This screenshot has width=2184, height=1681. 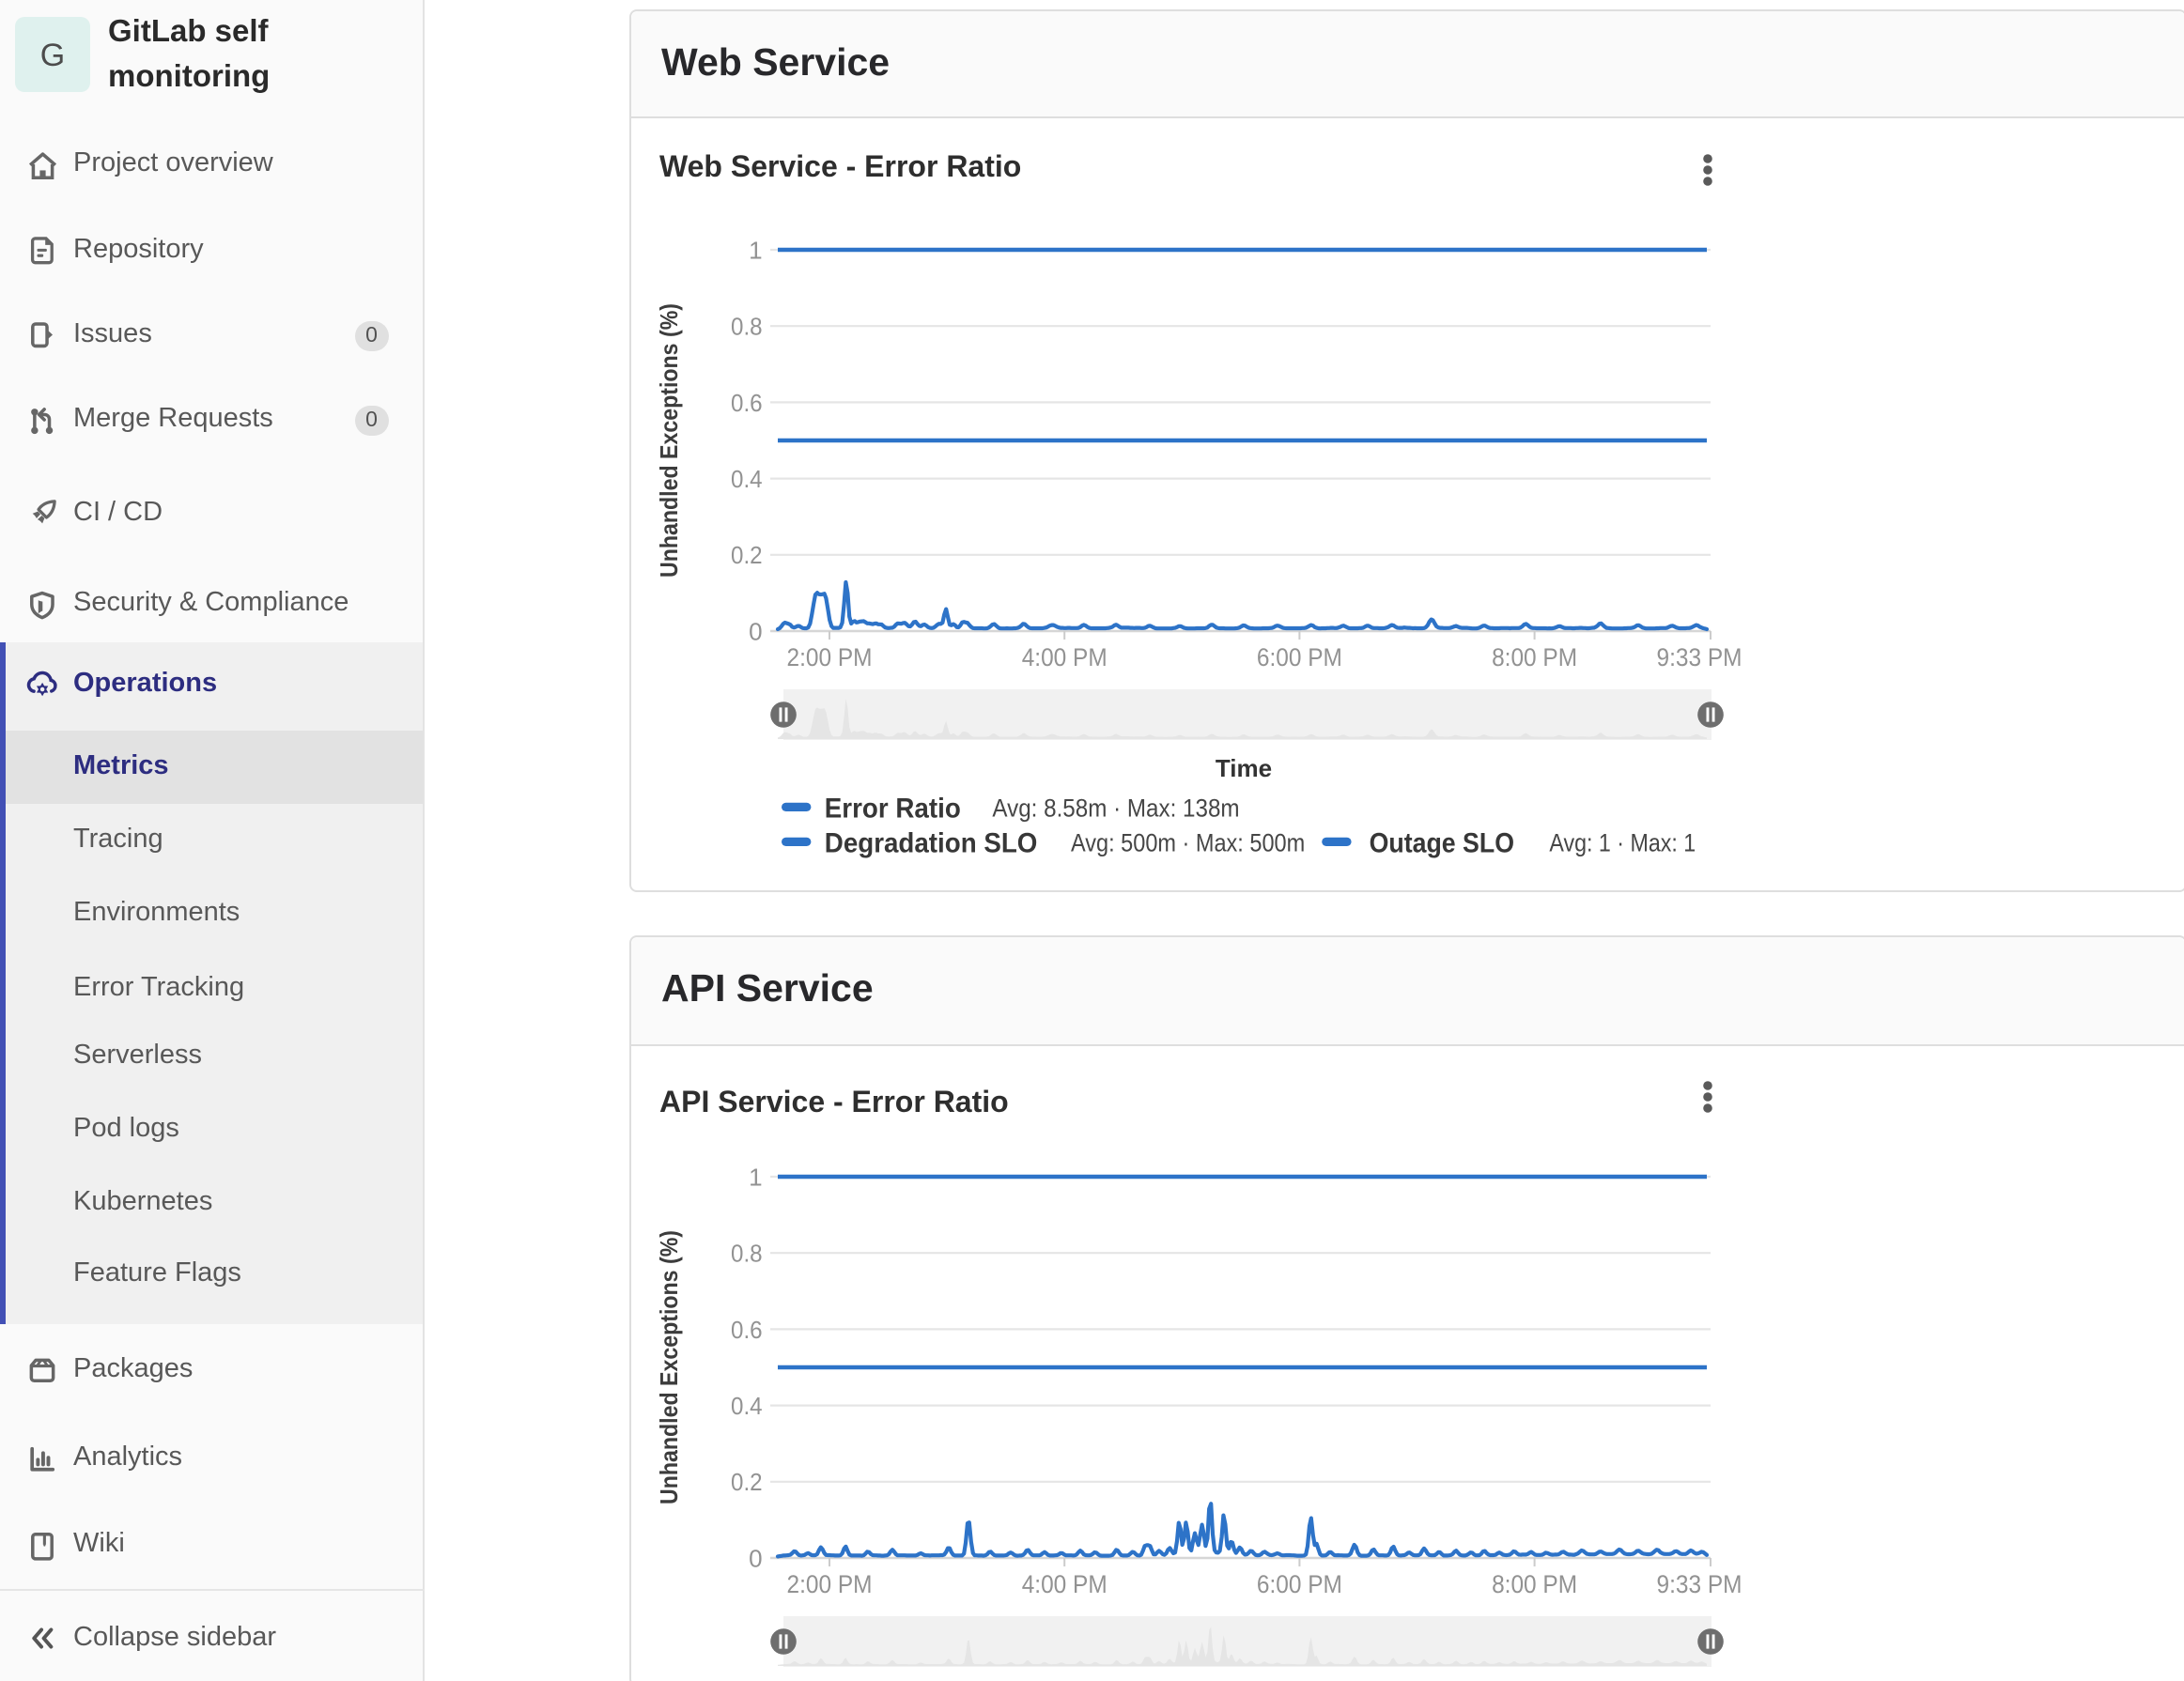 What do you see at coordinates (1188, 842) in the screenshot?
I see `svg-text: Avg: 500m · Max: 500m` at bounding box center [1188, 842].